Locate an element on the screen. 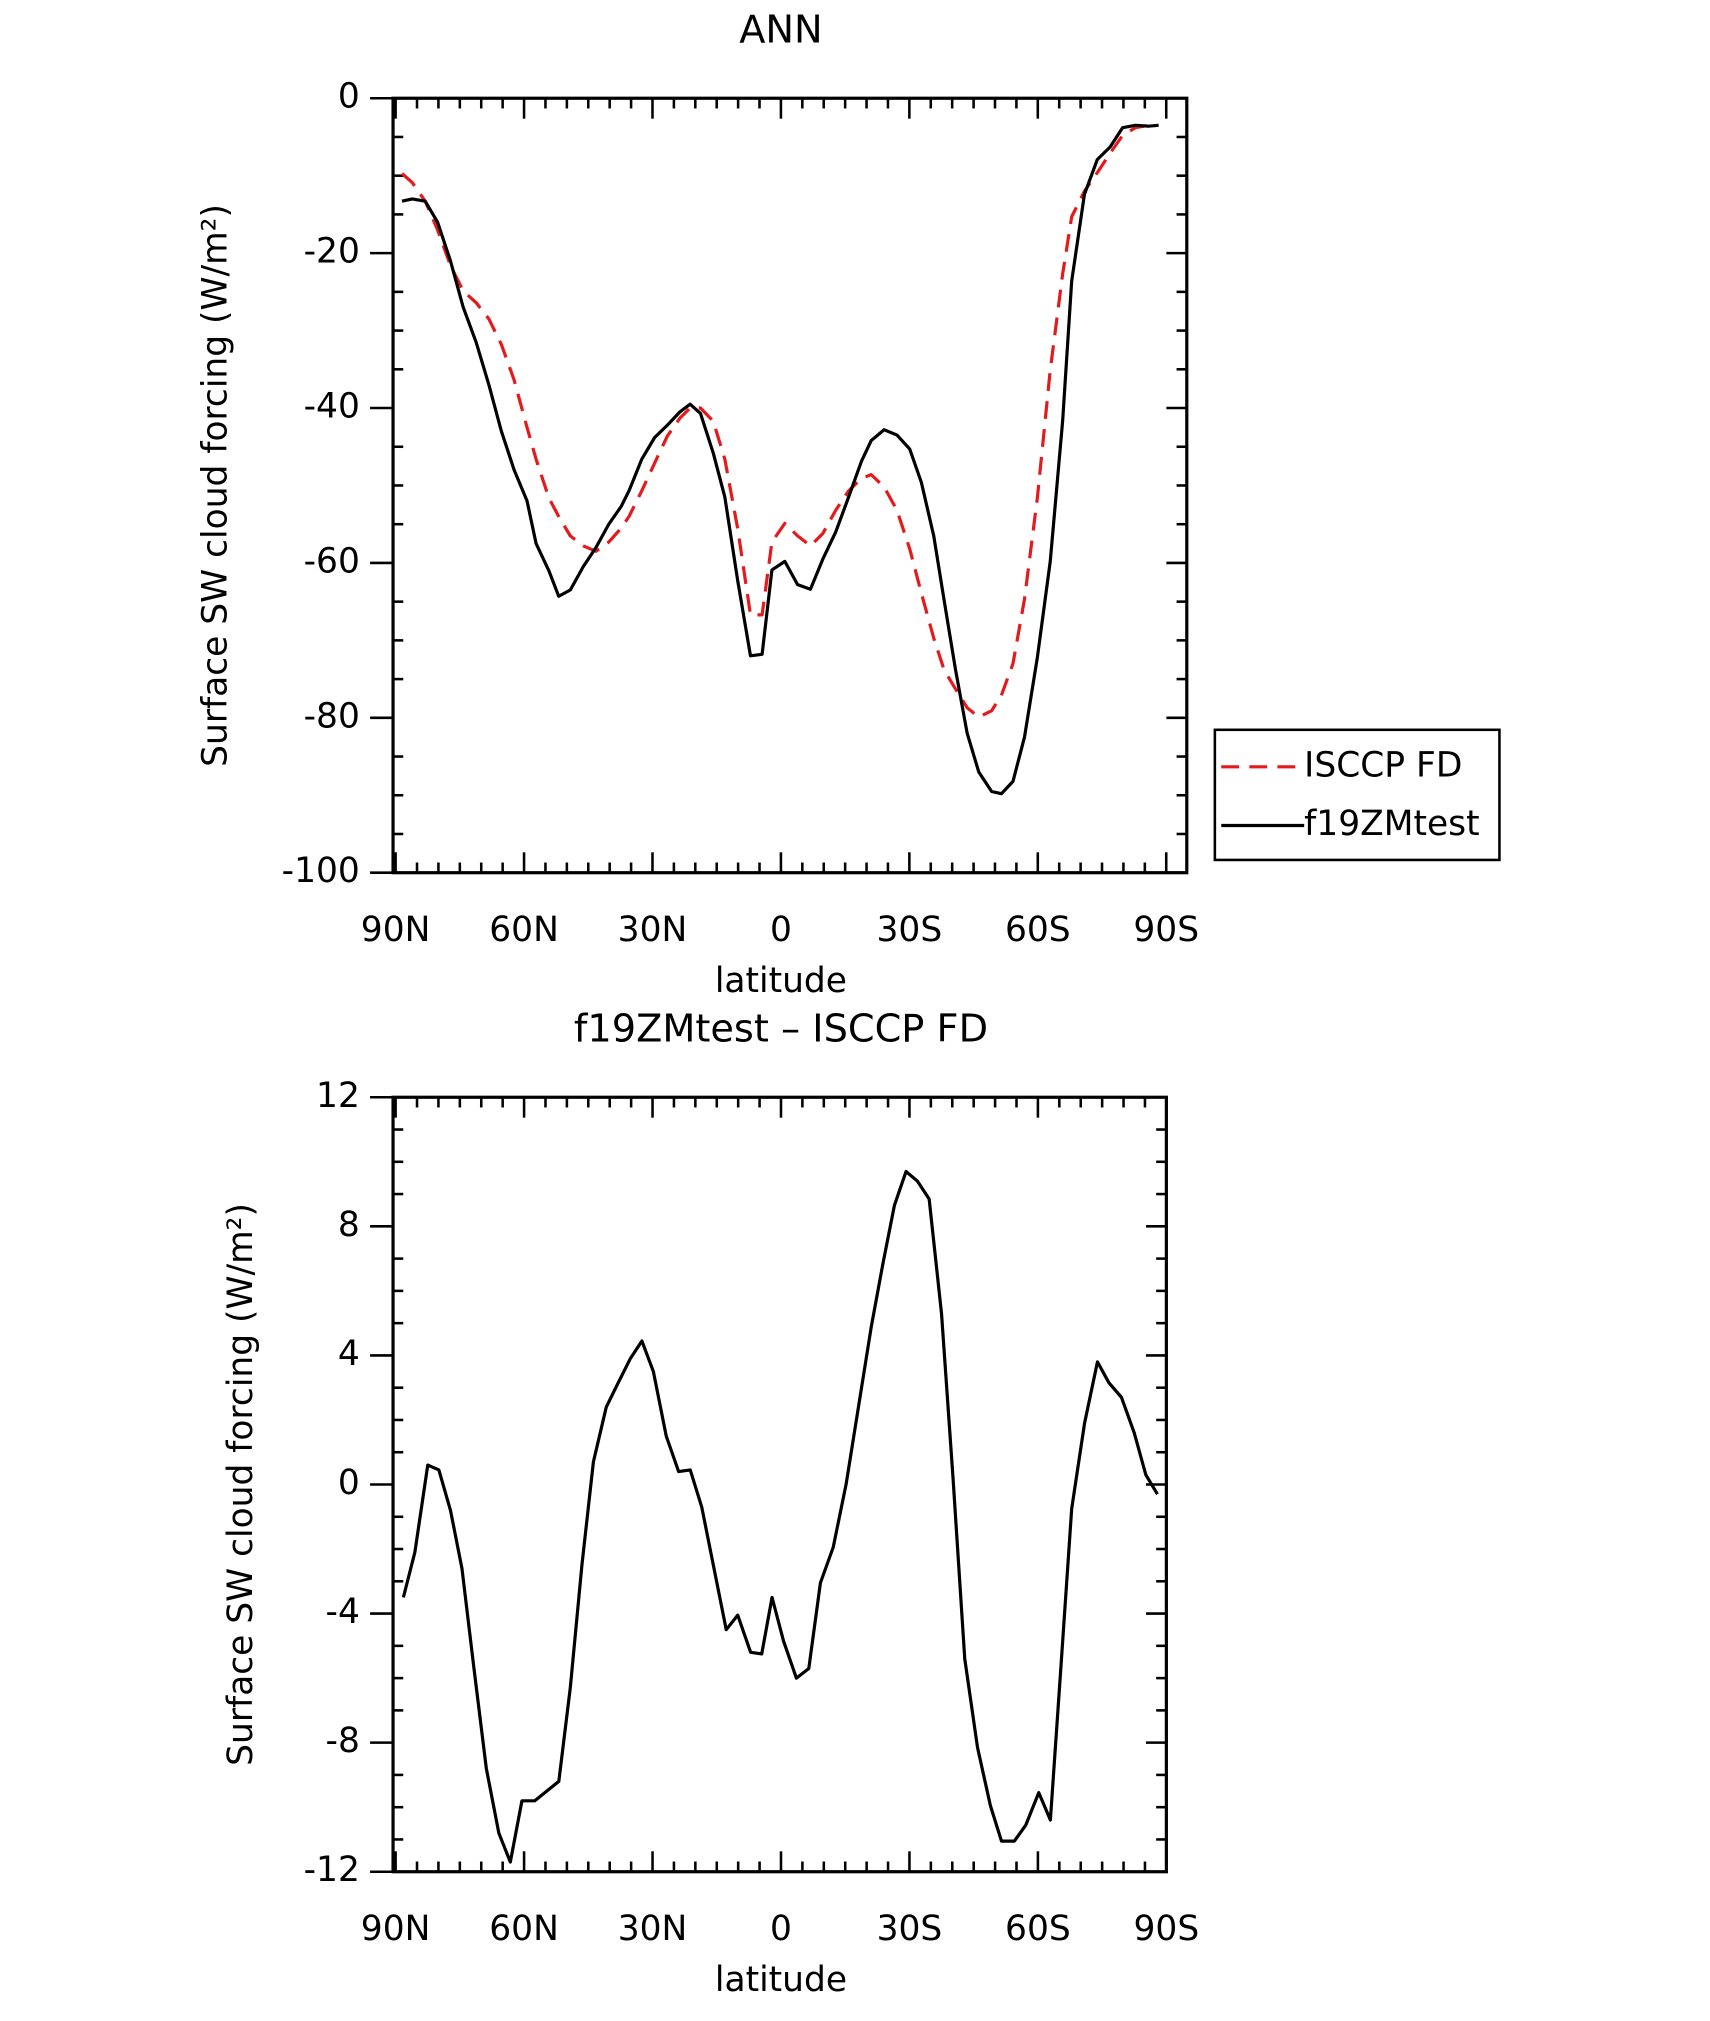 This screenshot has height=2021, width=1710. chart-title: f19ZMtest – ISCCP FD is located at coordinates (781, 1028).